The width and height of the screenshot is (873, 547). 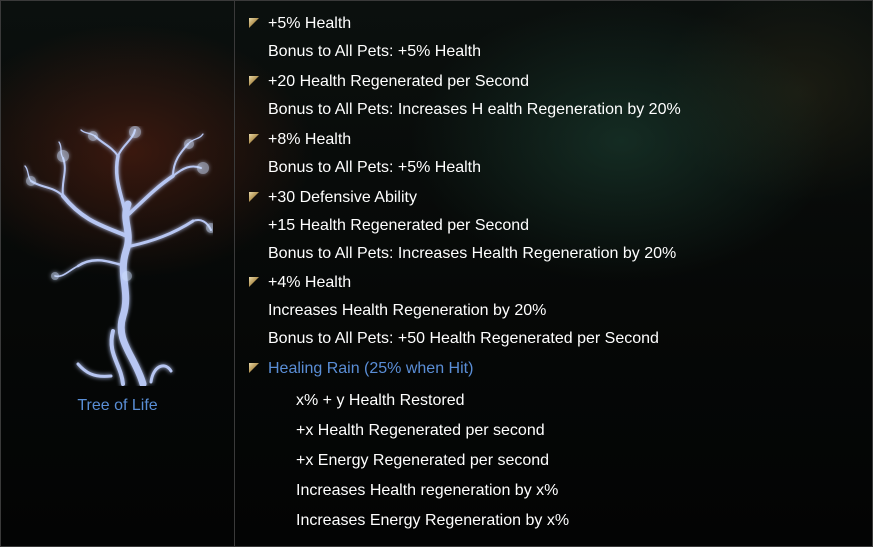 I want to click on bonus-line: +4% Health, so click(x=310, y=282).